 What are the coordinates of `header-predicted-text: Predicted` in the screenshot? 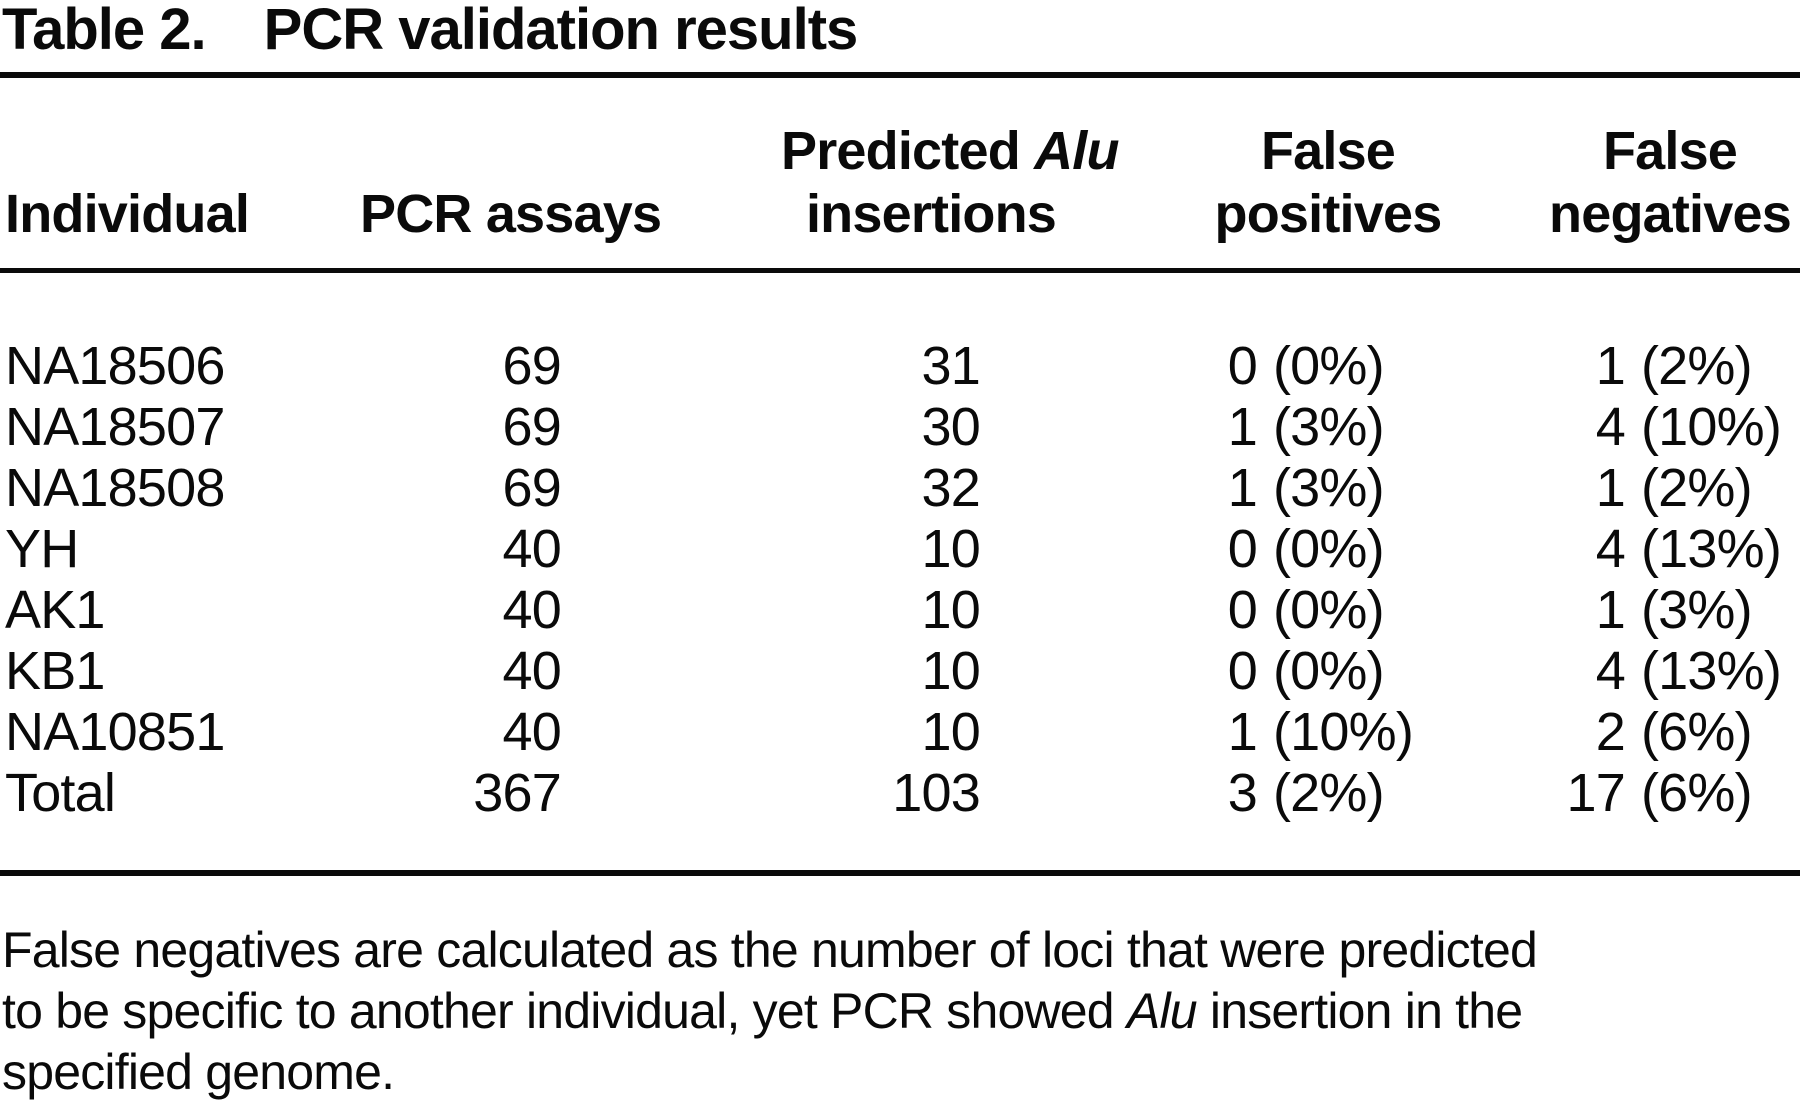 It's located at (908, 151).